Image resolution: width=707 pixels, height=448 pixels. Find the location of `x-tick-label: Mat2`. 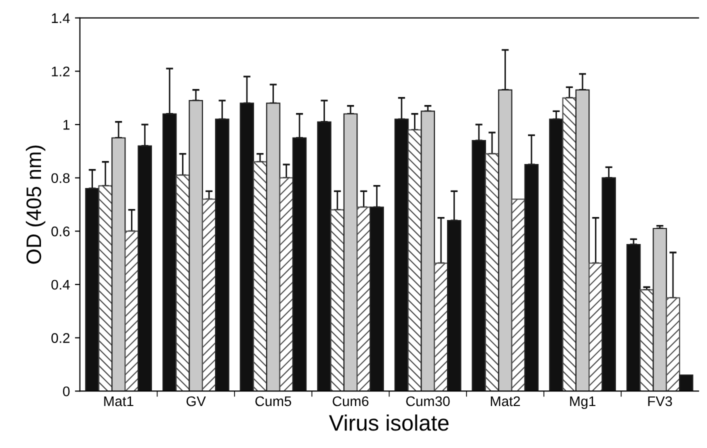

x-tick-label: Mat2 is located at coordinates (505, 401).